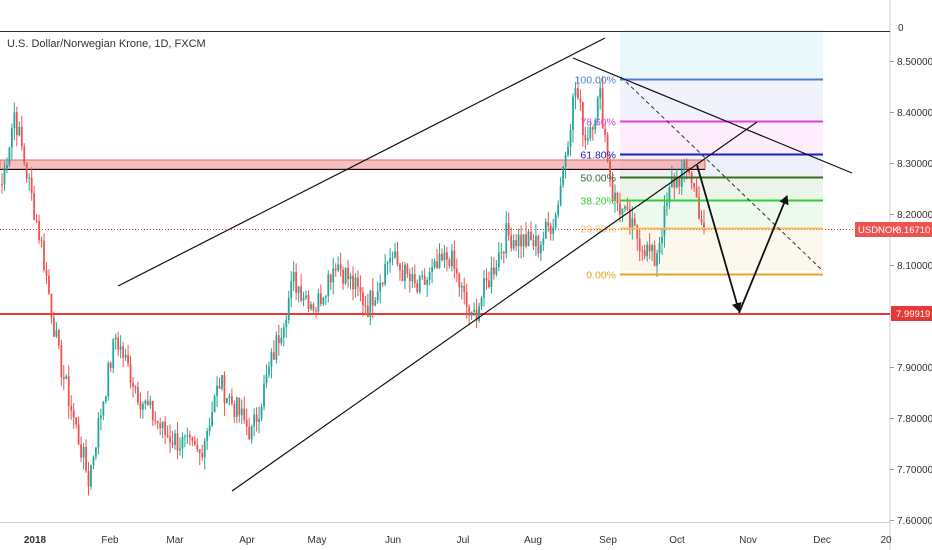 This screenshot has width=932, height=550. I want to click on support-price-label-bg, so click(911, 313).